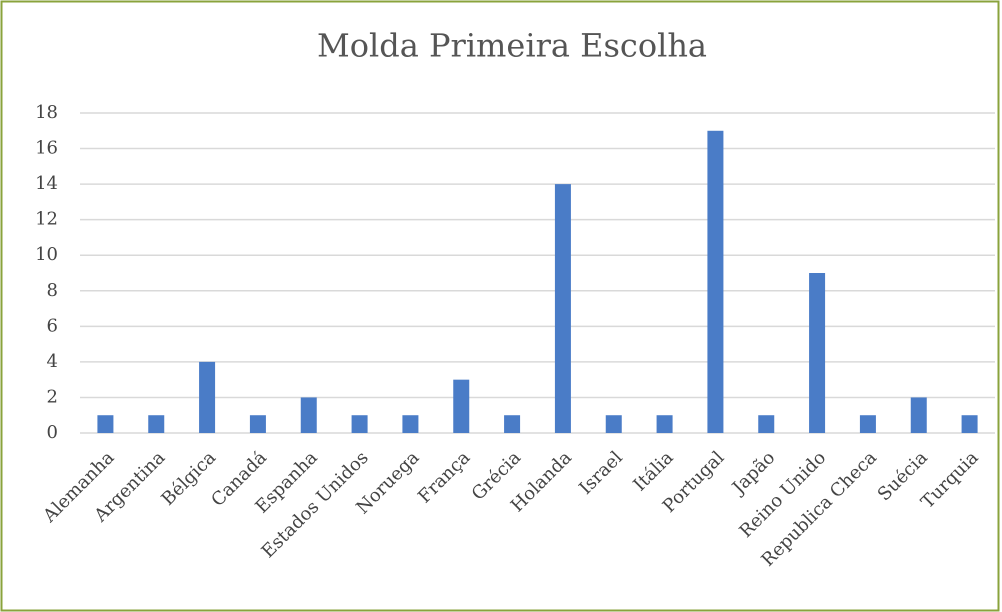 The width and height of the screenshot is (1002, 612). I want to click on chart-title: Molda Primeira Escolha, so click(512, 46).